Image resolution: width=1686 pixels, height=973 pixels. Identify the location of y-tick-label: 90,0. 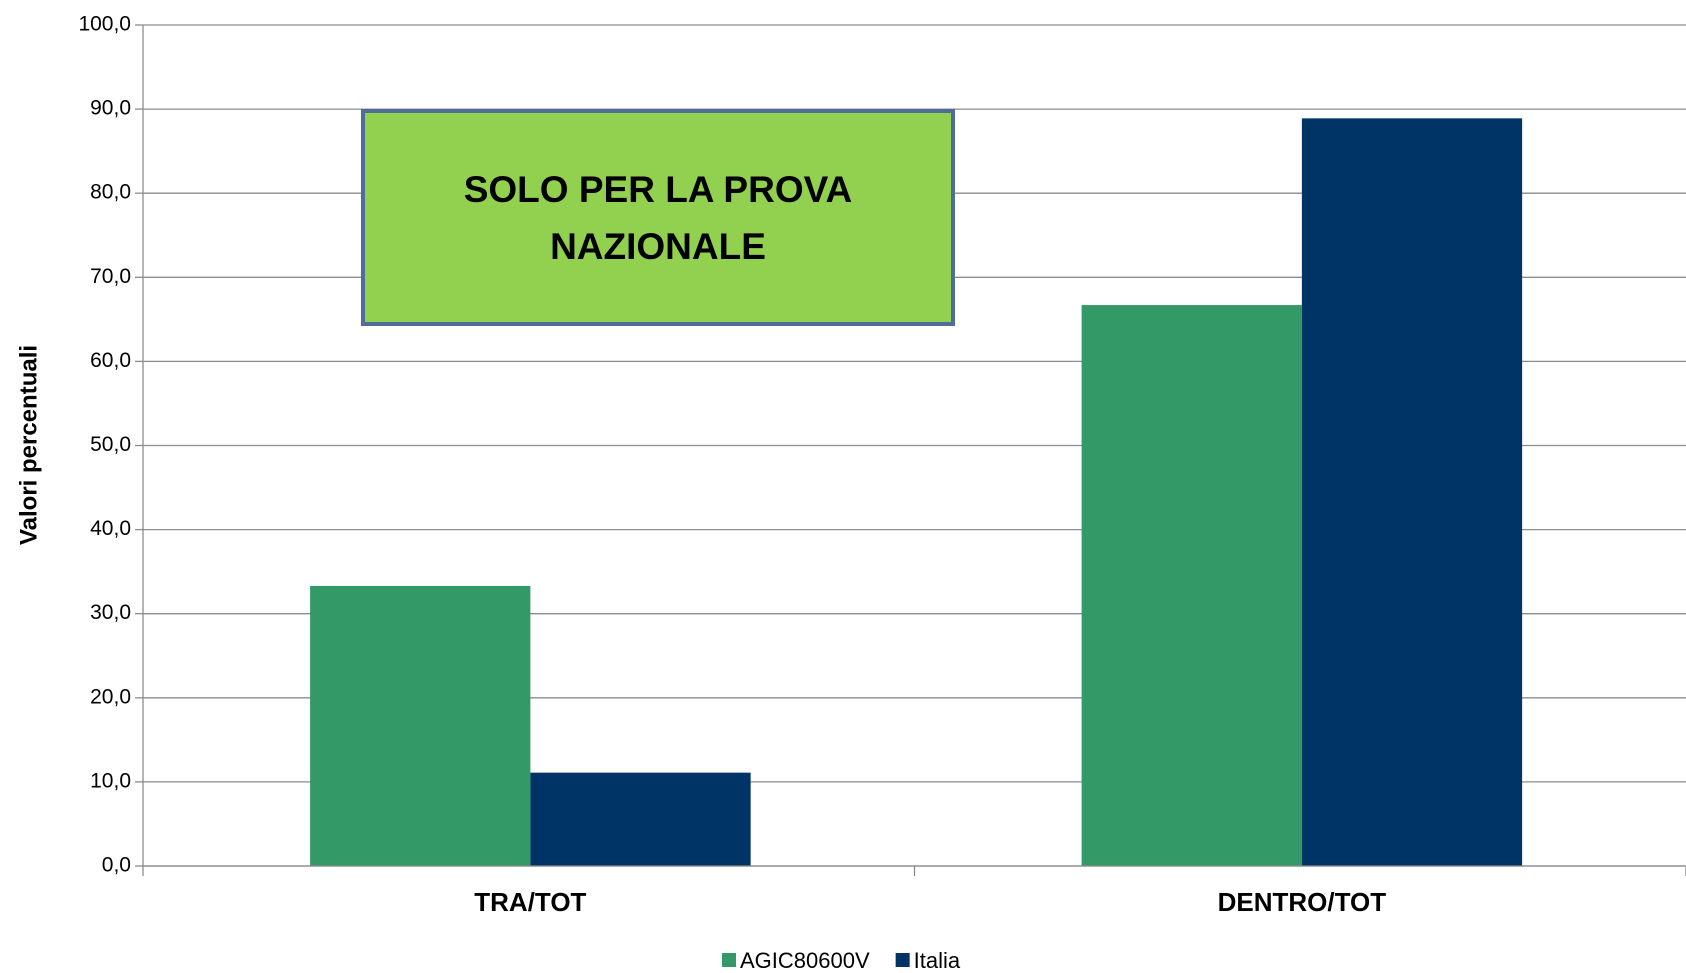
(110, 108).